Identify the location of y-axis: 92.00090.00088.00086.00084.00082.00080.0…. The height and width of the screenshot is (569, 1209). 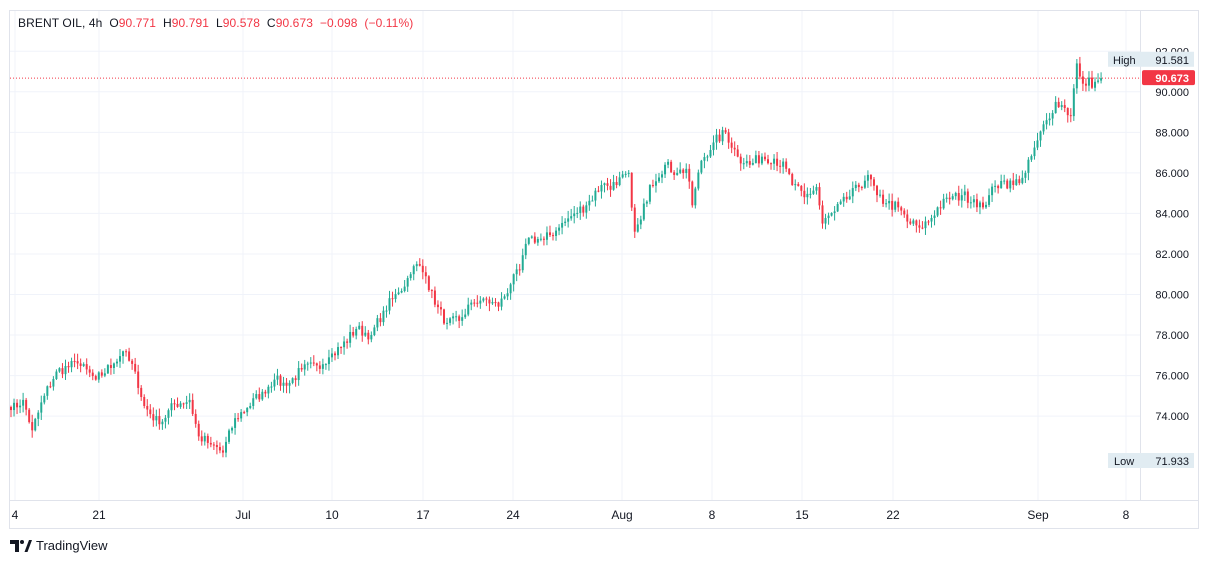
(1172, 234).